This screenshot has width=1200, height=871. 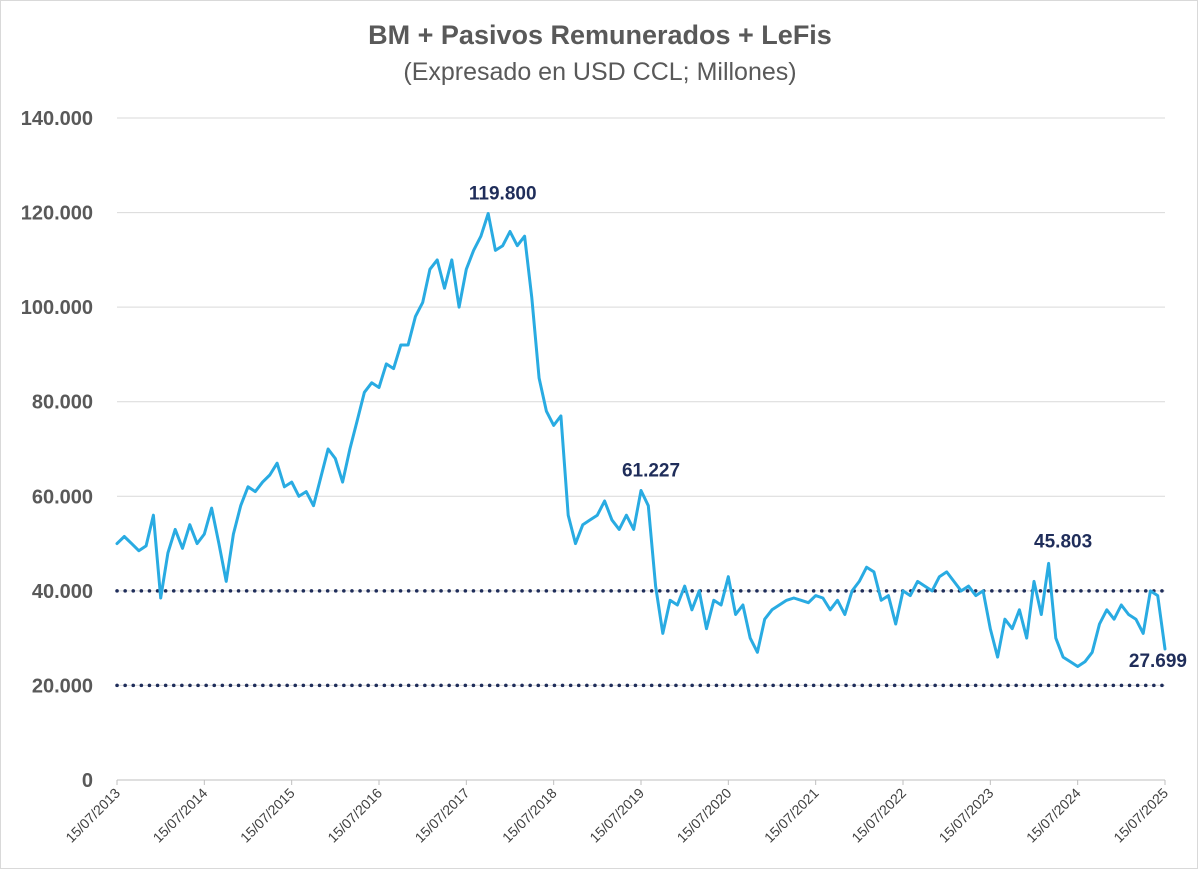 I want to click on x-tick-label: 15/07/2015, so click(x=267, y=815).